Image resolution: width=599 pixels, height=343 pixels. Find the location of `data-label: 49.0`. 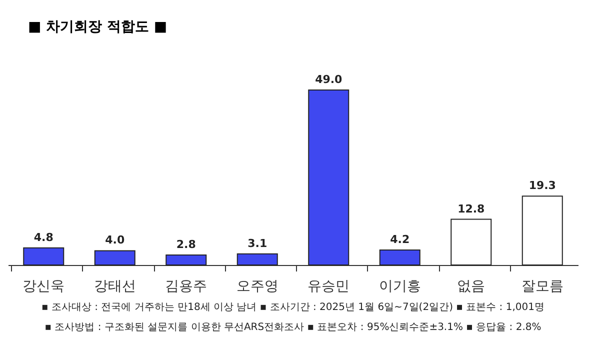

data-label: 49.0 is located at coordinates (329, 79).